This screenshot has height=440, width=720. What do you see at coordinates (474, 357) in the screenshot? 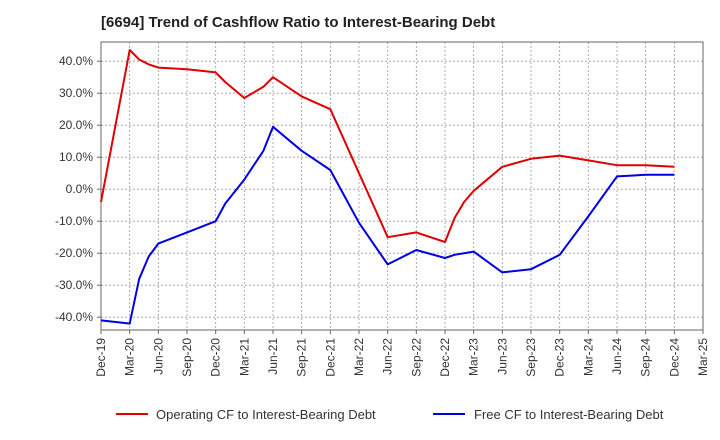
I see `x-tick-label: Mar-23` at bounding box center [474, 357].